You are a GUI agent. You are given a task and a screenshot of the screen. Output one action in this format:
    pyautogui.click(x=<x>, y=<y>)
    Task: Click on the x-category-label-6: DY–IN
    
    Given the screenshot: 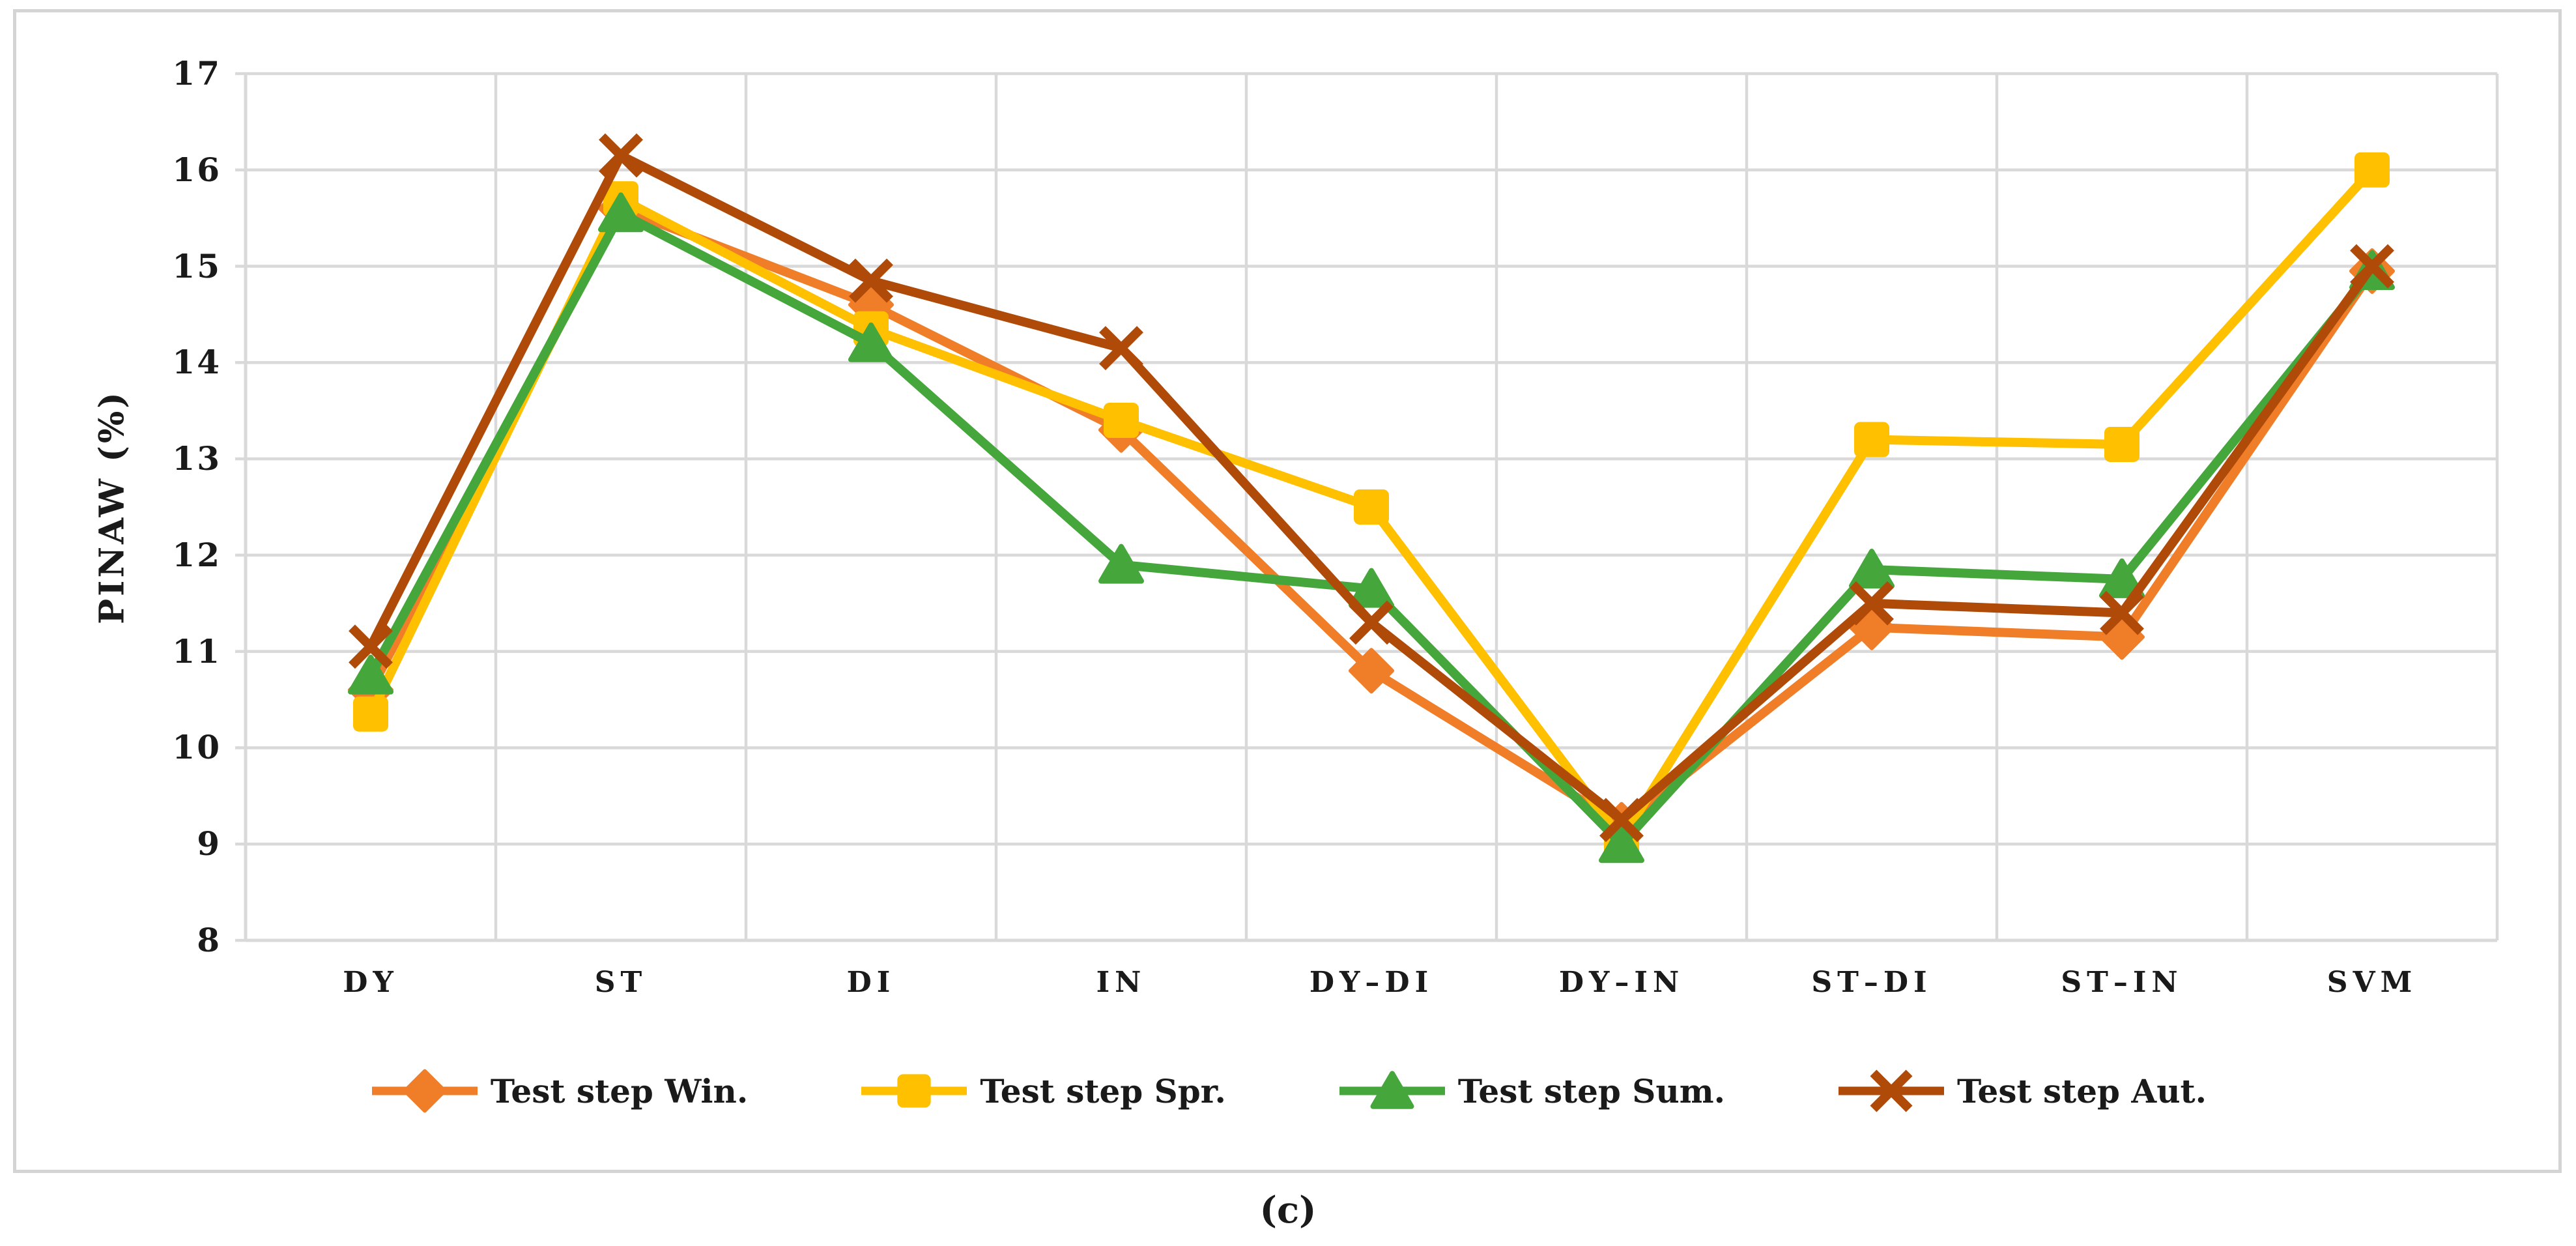 What is the action you would take?
    pyautogui.click(x=1621, y=982)
    